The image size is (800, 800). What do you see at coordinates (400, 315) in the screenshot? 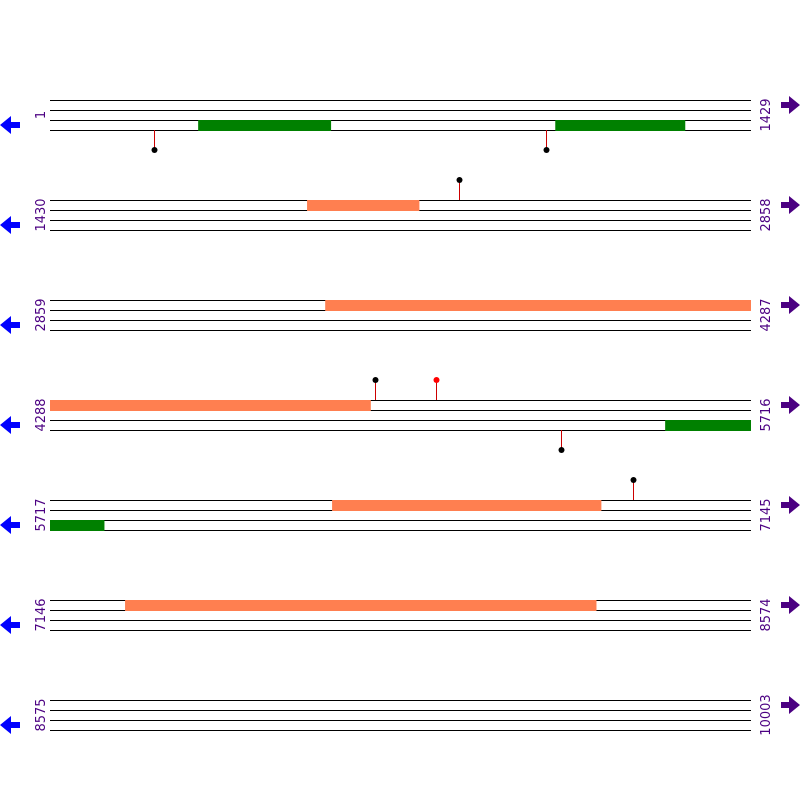
I see `track-row: 2859 4287` at bounding box center [400, 315].